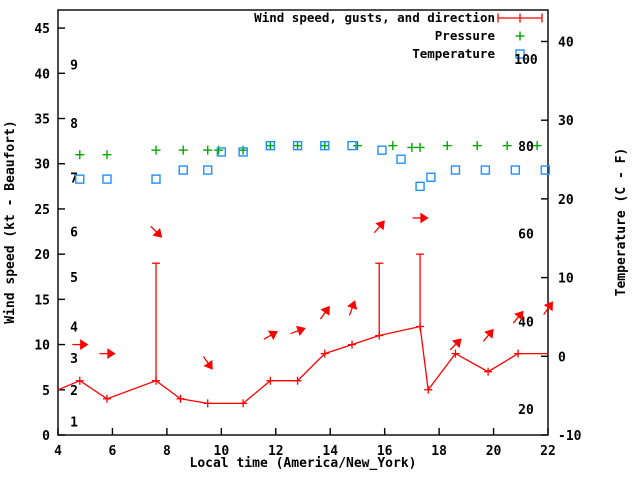 The image size is (640, 480). Describe the element at coordinates (465, 35) in the screenshot. I see `legend-label: Pressure` at that location.